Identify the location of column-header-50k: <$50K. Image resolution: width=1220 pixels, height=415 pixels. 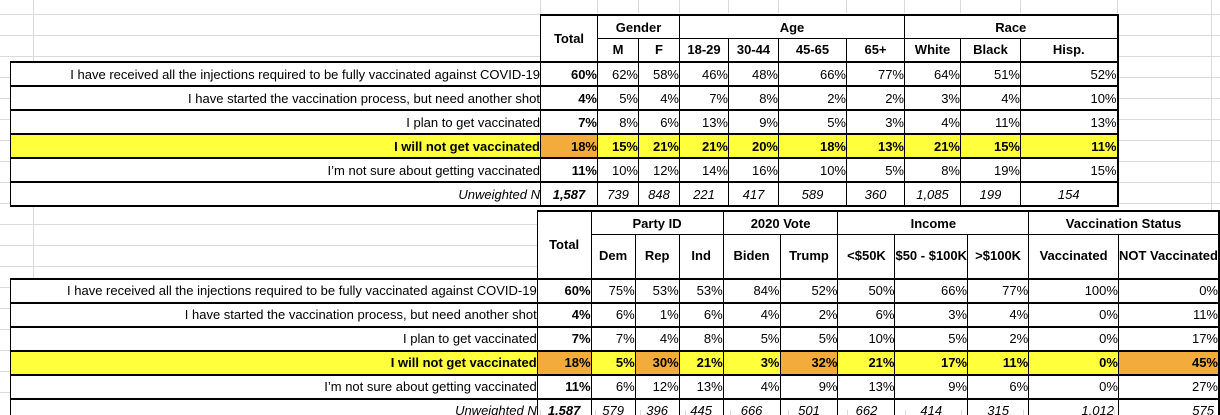
(866, 257).